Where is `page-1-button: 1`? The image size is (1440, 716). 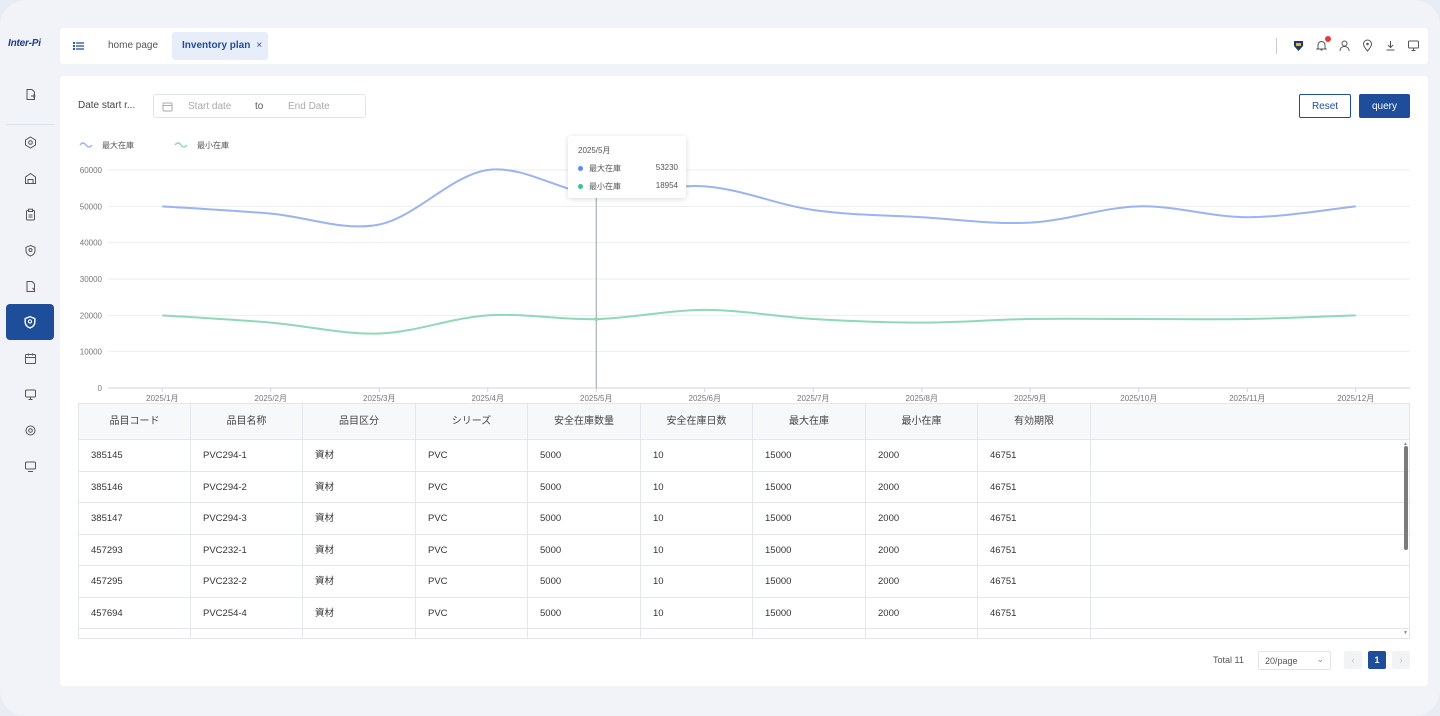
page-1-button: 1 is located at coordinates (1377, 660).